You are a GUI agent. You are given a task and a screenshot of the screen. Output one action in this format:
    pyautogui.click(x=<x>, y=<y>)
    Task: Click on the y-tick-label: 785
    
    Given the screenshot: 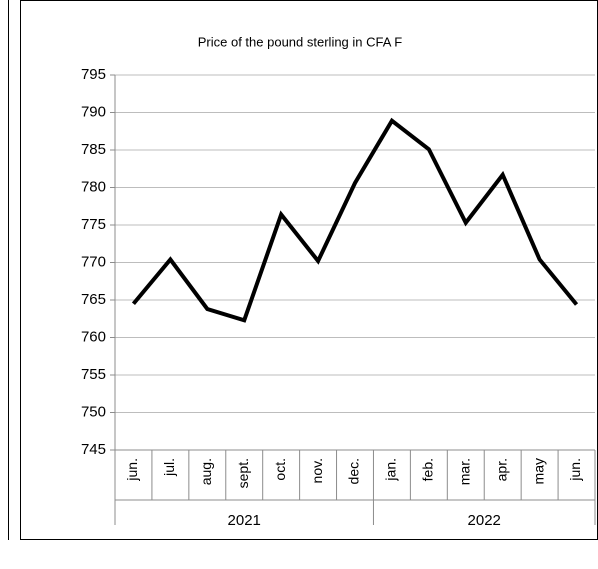 What is the action you would take?
    pyautogui.click(x=93, y=149)
    